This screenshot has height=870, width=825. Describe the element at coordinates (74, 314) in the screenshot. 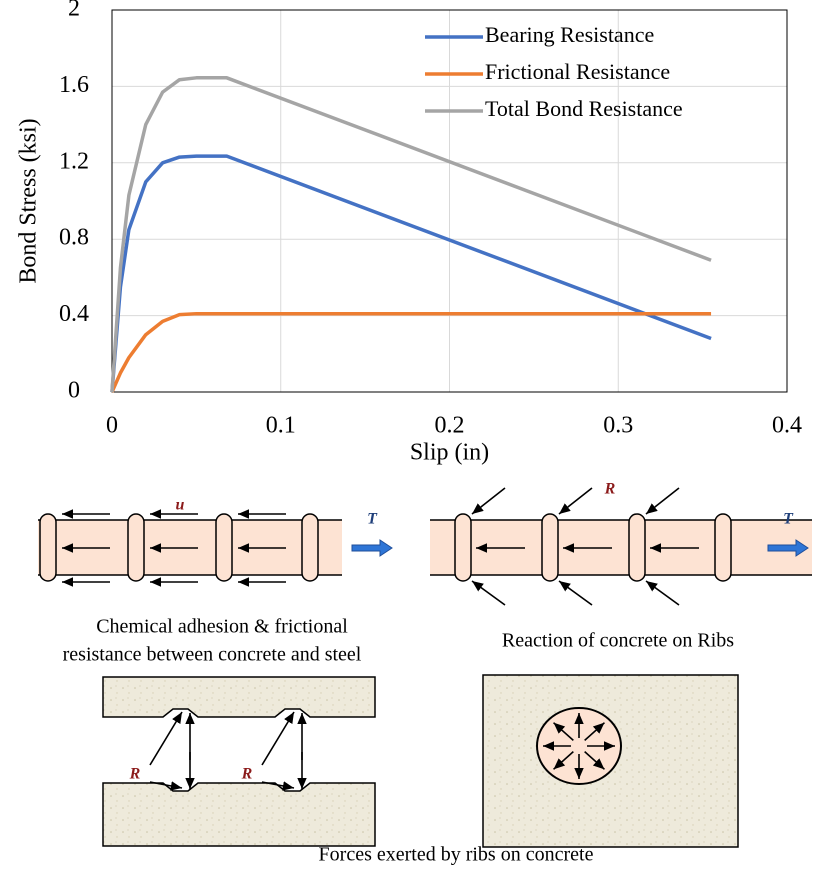

I see `y-tick-label: 0.4` at that location.